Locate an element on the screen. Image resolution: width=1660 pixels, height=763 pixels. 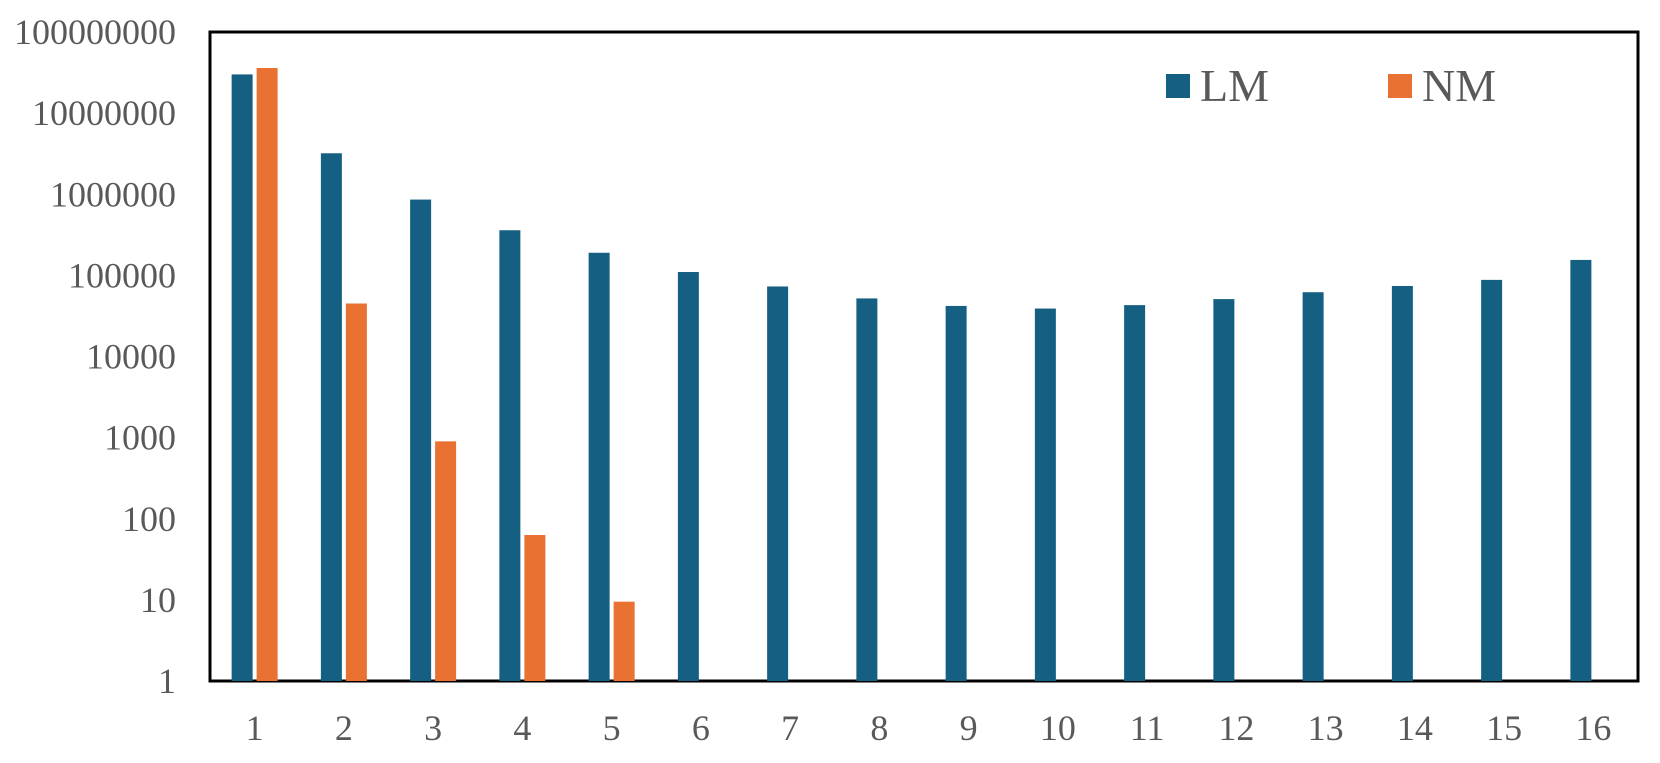
x-tick-label: 3 is located at coordinates (433, 728).